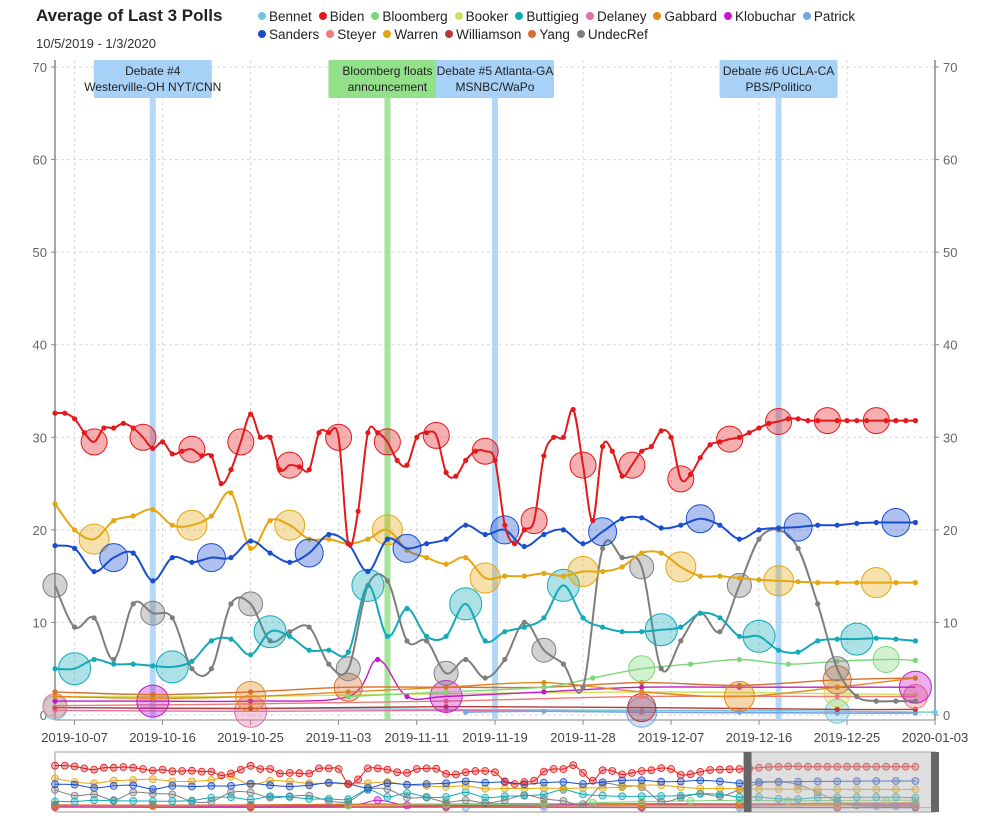 Image resolution: width=990 pixels, height=817 pixels. Describe the element at coordinates (747, 782) in the screenshot. I see `navigator-handle-left` at that location.